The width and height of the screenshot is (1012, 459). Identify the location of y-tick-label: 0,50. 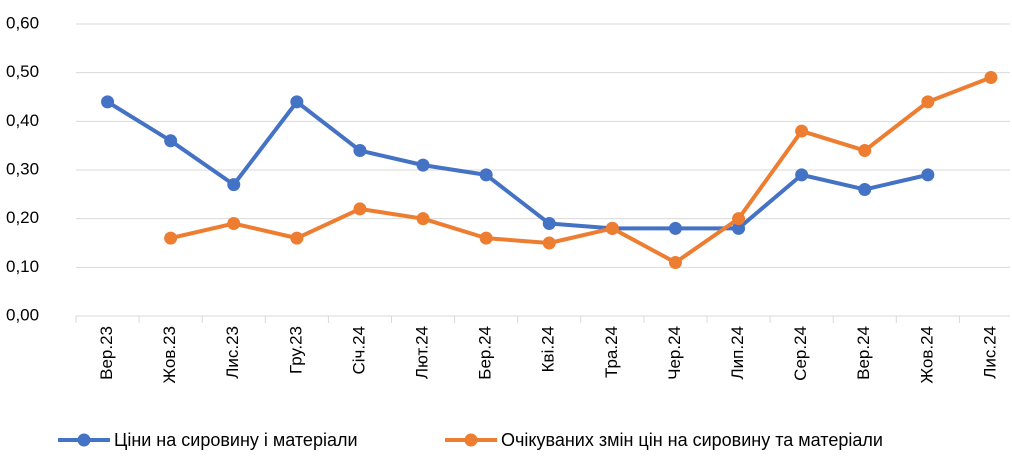
(22, 71).